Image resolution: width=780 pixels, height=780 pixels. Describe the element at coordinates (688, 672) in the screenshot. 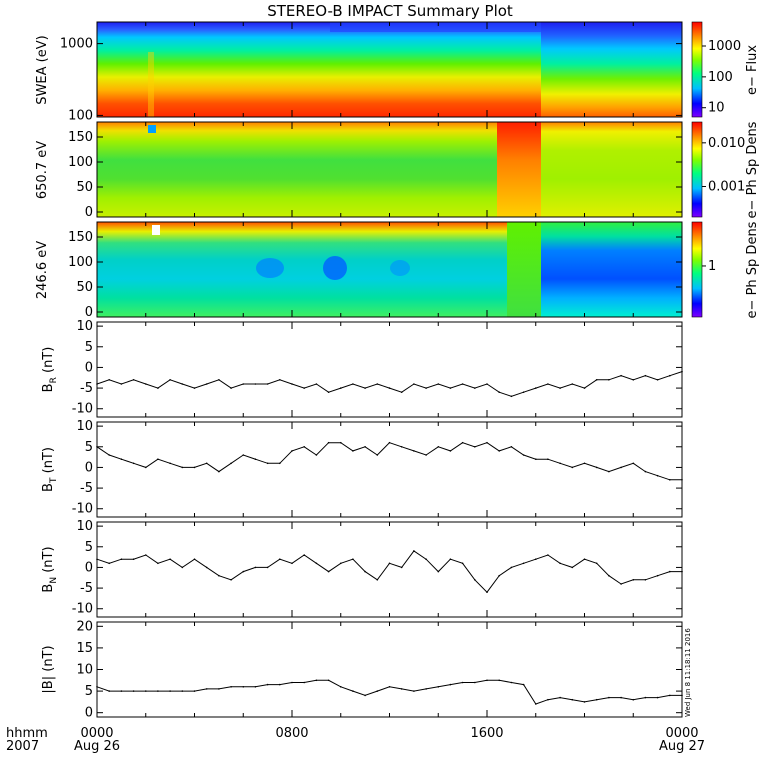

I see `generation-timestamp: Wed Jun 8 11:18:11 2016` at that location.